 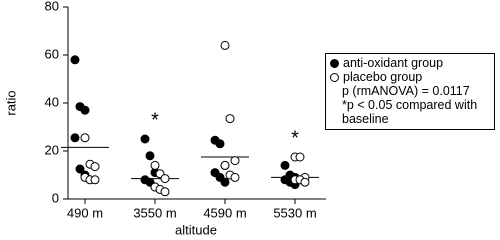 I want to click on legend-note: p (rmANOVA) = 0.0117, so click(x=406, y=91).